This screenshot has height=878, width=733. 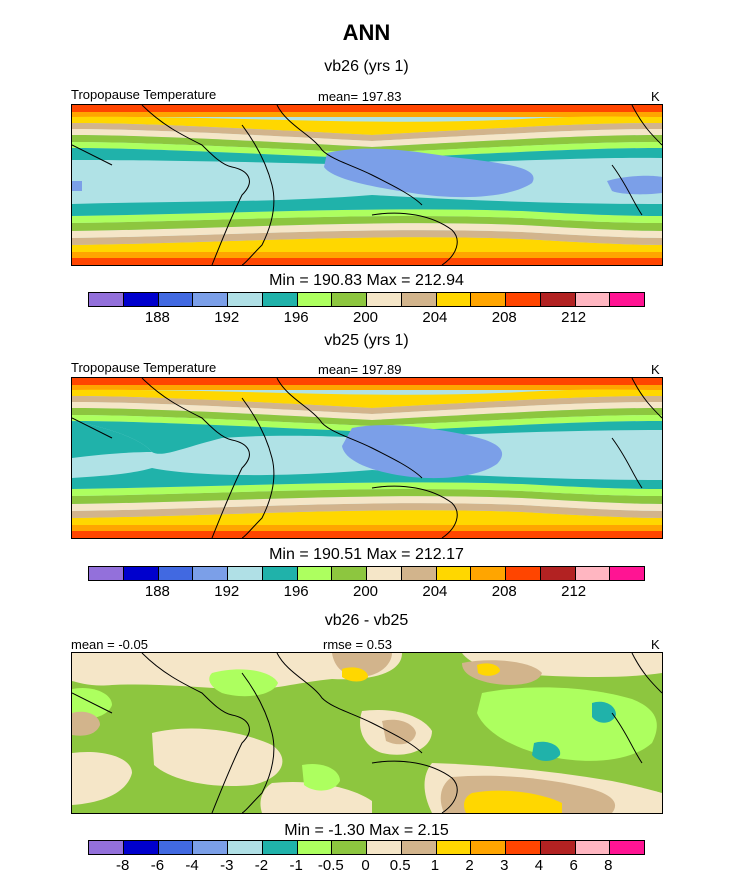 What do you see at coordinates (366, 554) in the screenshot?
I see `panel2-minmax: Min = 190.51 Max = 212.17` at bounding box center [366, 554].